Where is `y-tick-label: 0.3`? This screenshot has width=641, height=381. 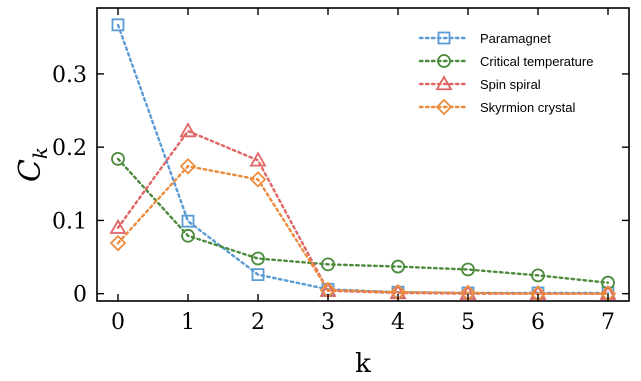
y-tick-label: 0.3 is located at coordinates (69, 75).